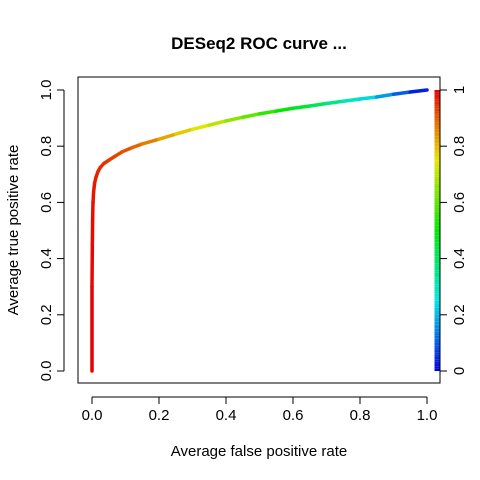 This screenshot has height=480, width=480. I want to click on y-tick-label: 0.6, so click(46, 202).